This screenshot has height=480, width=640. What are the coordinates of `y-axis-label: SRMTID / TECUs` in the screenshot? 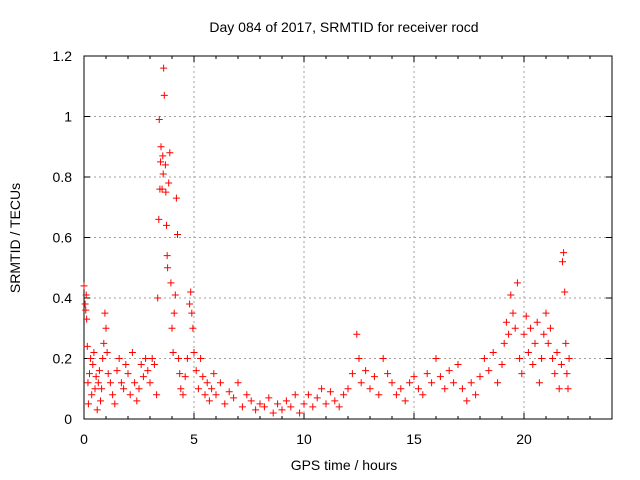 It's located at (15, 238).